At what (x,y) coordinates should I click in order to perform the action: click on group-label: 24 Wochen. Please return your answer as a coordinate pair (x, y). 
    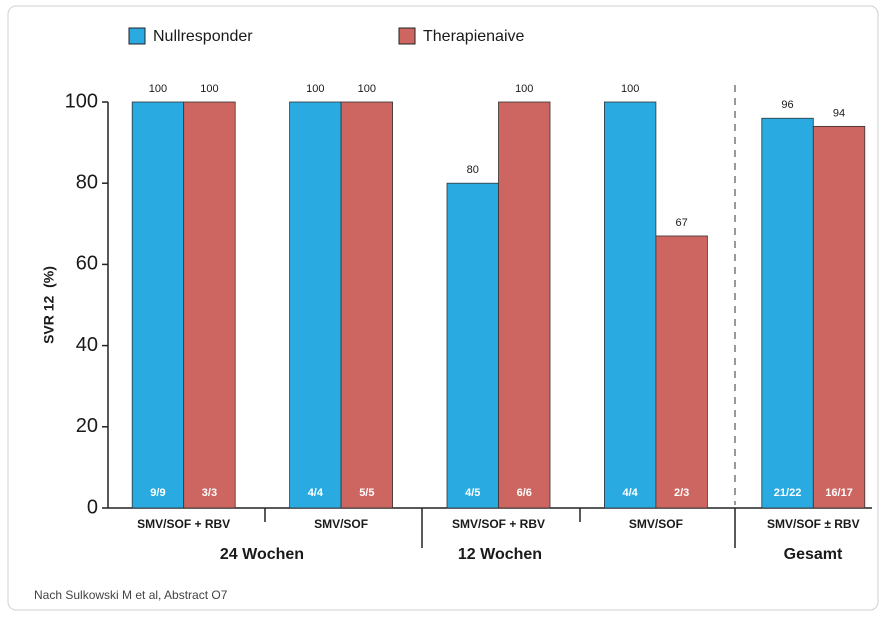
    Looking at the image, I should click on (262, 554).